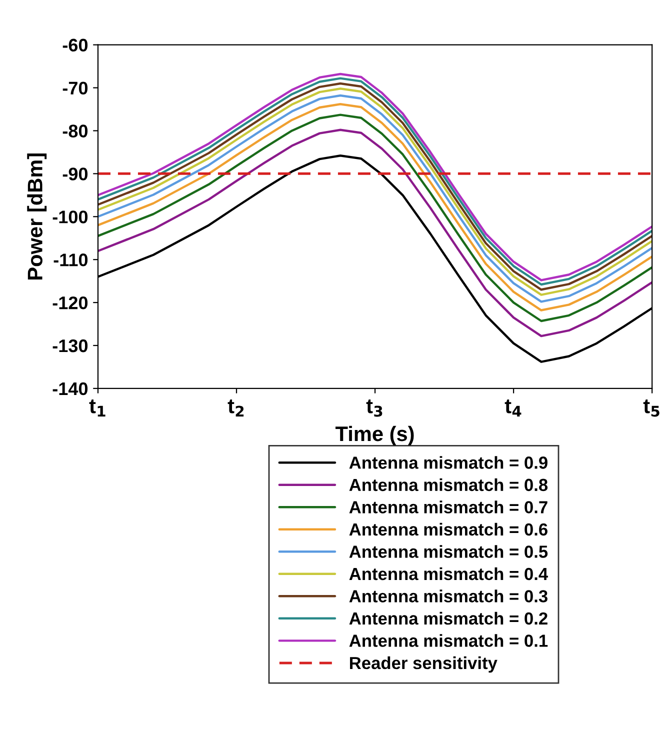 This screenshot has width=662, height=747. Describe the element at coordinates (75, 88) in the screenshot. I see `y-tick-label: -70` at that location.